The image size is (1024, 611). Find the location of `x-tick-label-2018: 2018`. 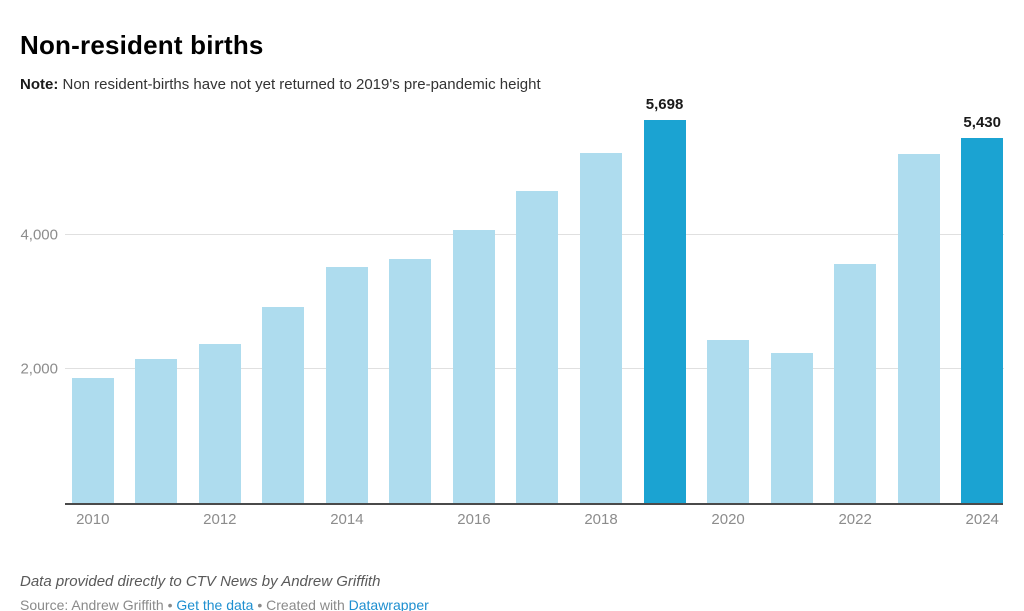

x-tick-label-2018: 2018 is located at coordinates (601, 519).